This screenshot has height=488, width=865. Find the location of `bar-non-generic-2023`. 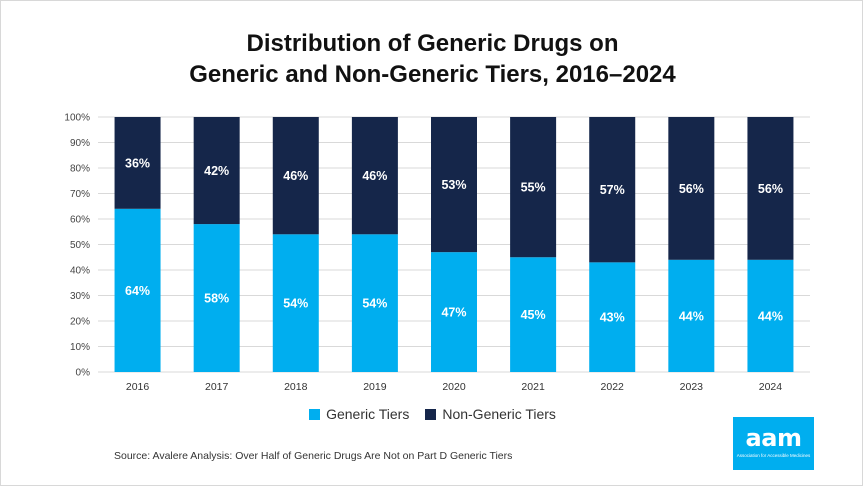

bar-non-generic-2023 is located at coordinates (691, 188).